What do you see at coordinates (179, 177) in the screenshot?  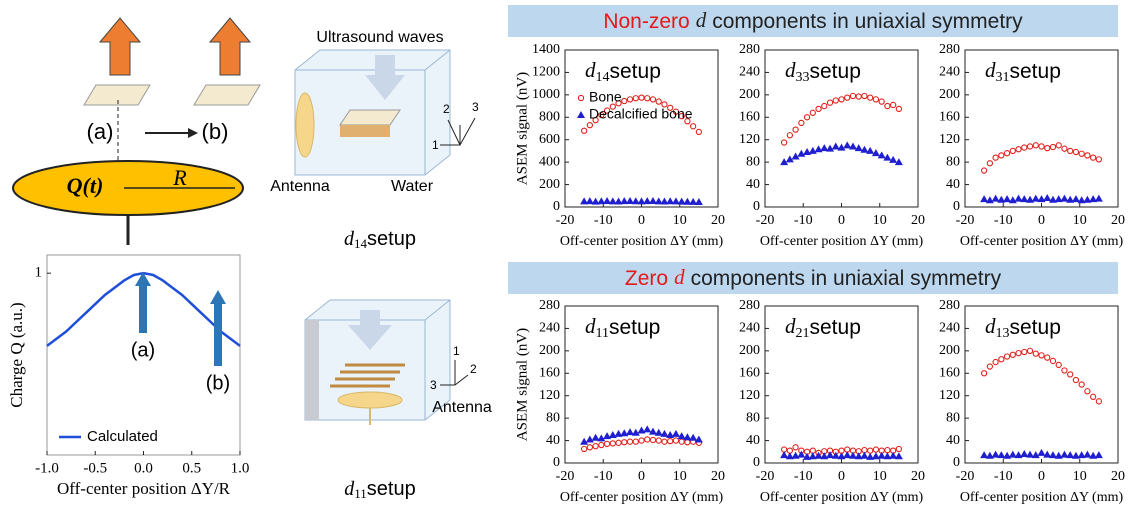 I see `radius-label: R` at bounding box center [179, 177].